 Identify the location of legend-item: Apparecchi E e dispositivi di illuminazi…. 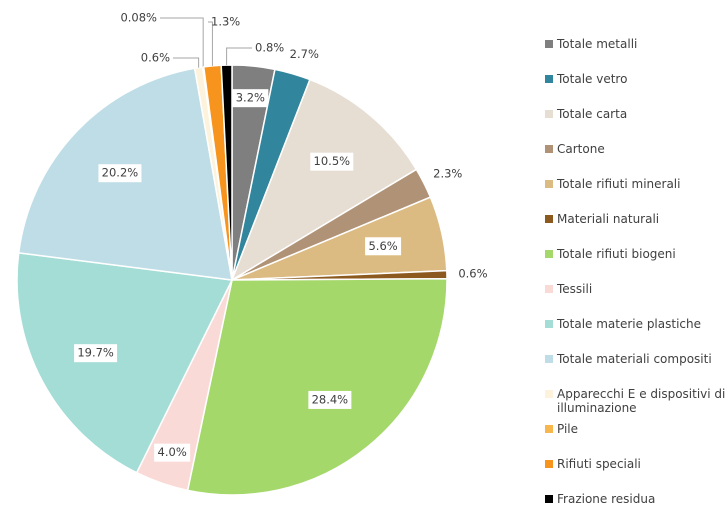
(635, 401).